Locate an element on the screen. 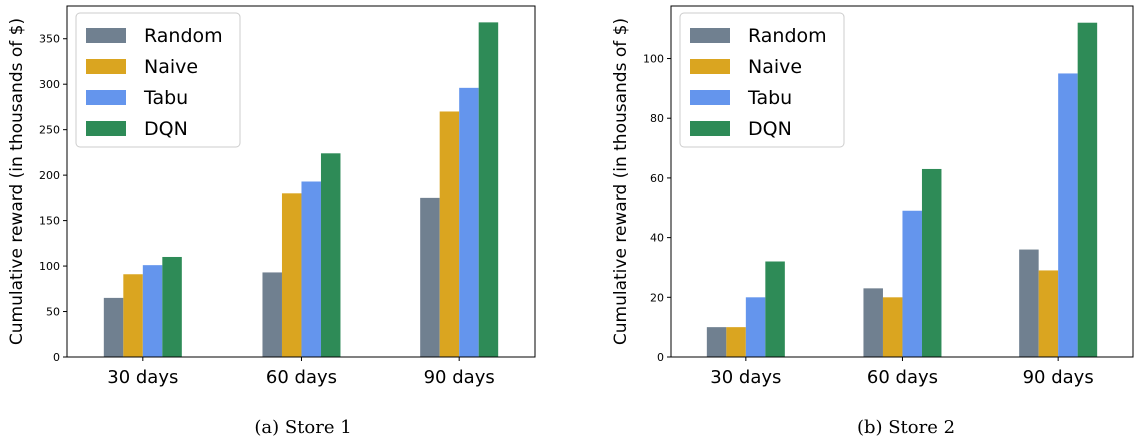  y-tick-label: 250 is located at coordinates (49, 130).